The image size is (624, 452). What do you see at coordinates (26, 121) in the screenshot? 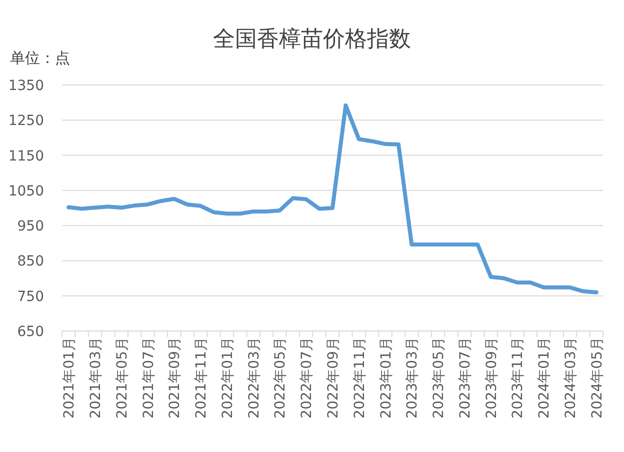
I see `y-tick-label: 1250` at bounding box center [26, 121].